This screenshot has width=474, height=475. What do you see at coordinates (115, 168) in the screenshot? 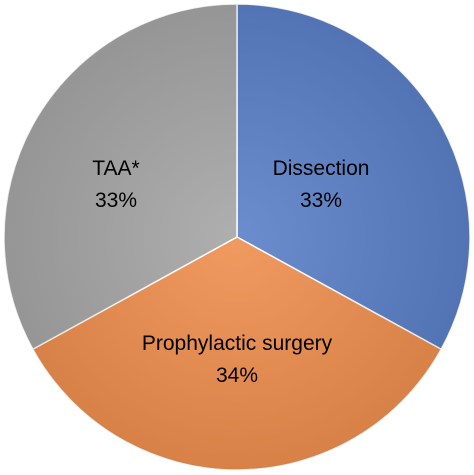
I see `slice-label: TAA*` at bounding box center [115, 168].